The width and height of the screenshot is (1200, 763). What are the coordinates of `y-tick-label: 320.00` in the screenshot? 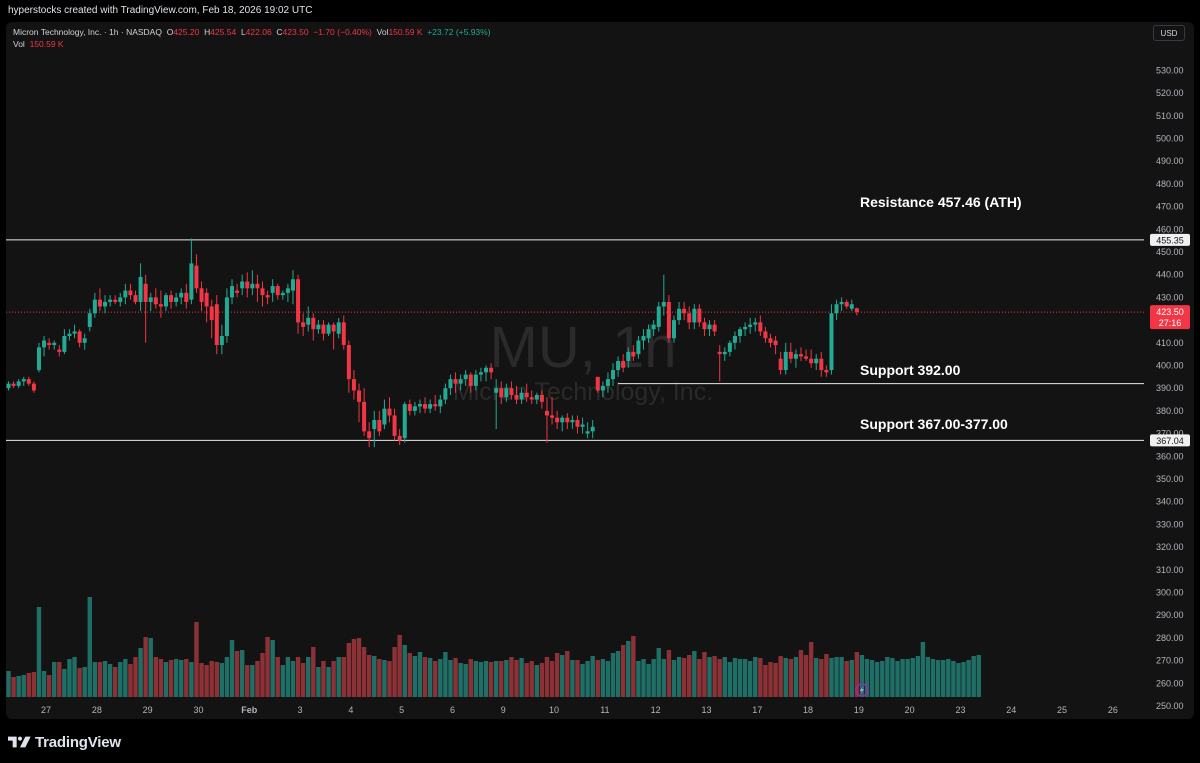 It's located at (1170, 547).